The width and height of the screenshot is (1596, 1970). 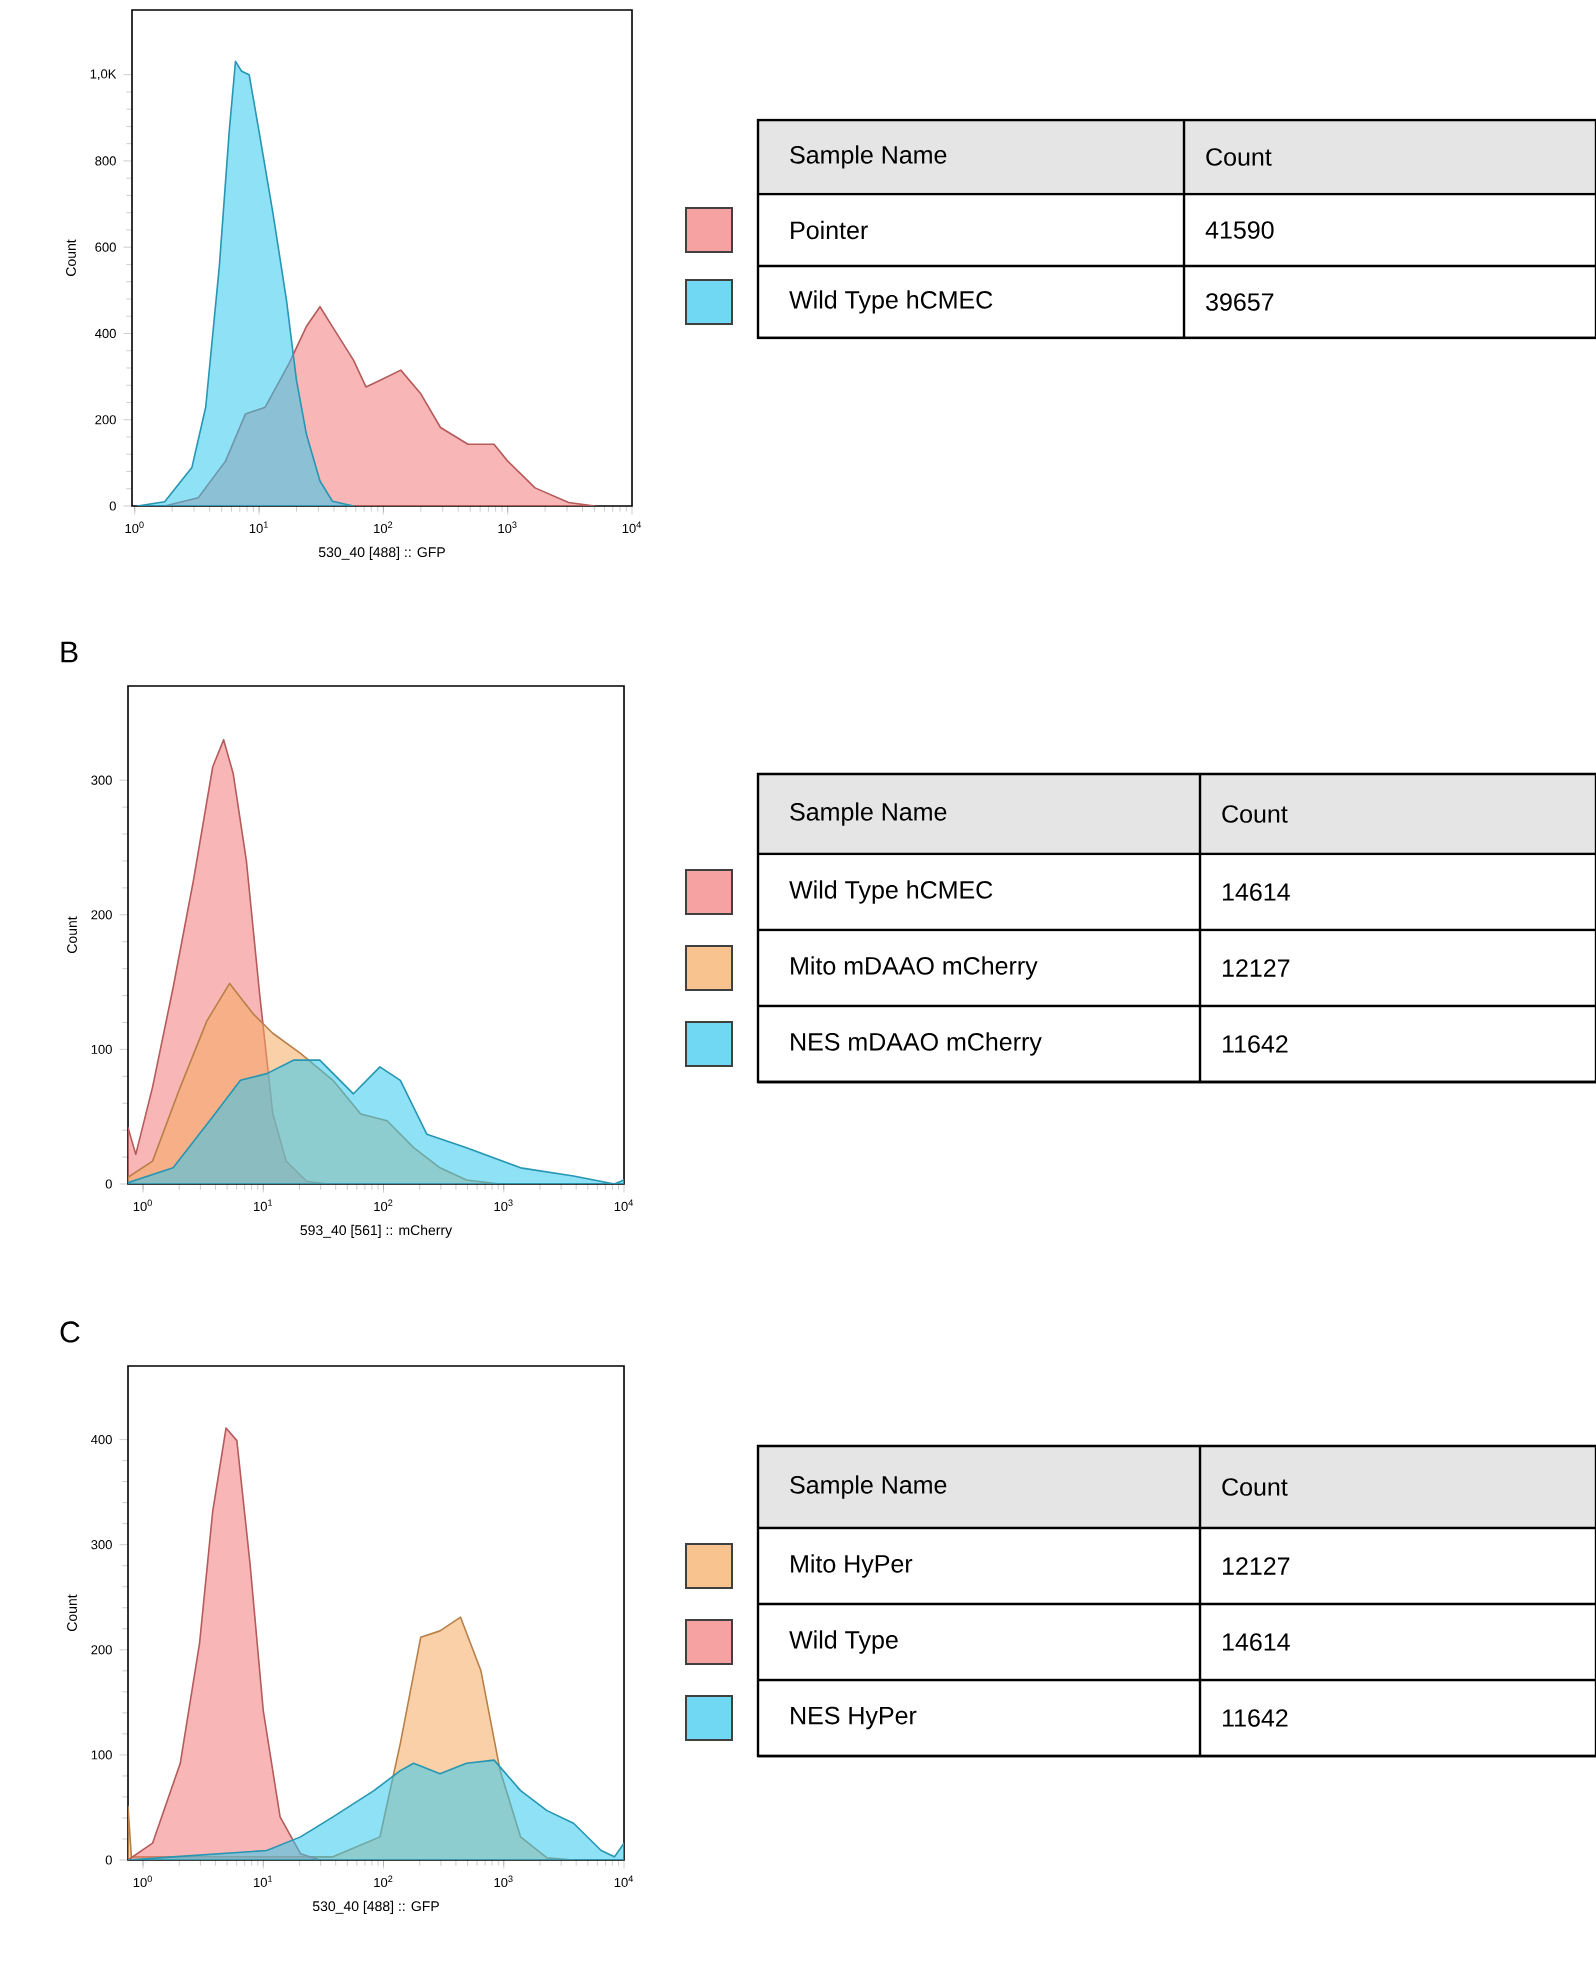 What do you see at coordinates (843, 1642) in the screenshot?
I see `legend-label: Wild Type` at bounding box center [843, 1642].